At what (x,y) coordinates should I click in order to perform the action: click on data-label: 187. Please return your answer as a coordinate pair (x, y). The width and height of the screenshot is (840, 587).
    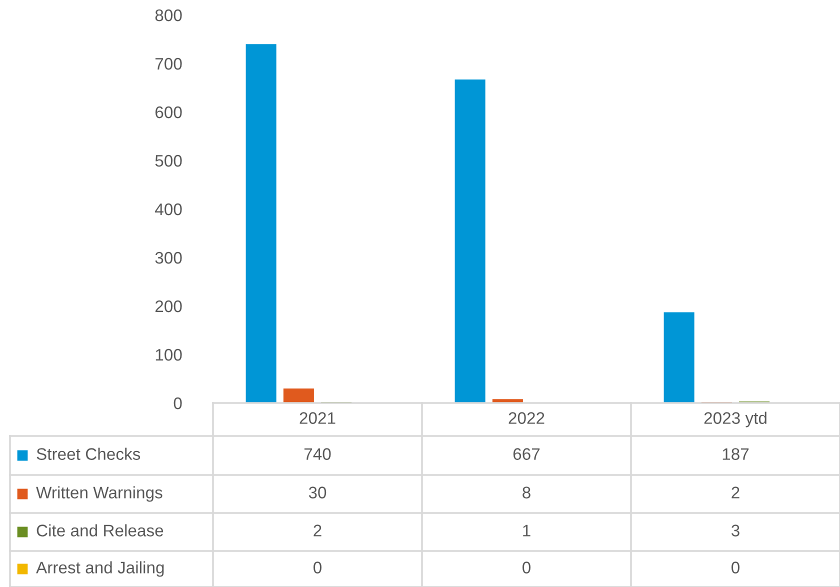
    Looking at the image, I should click on (735, 454).